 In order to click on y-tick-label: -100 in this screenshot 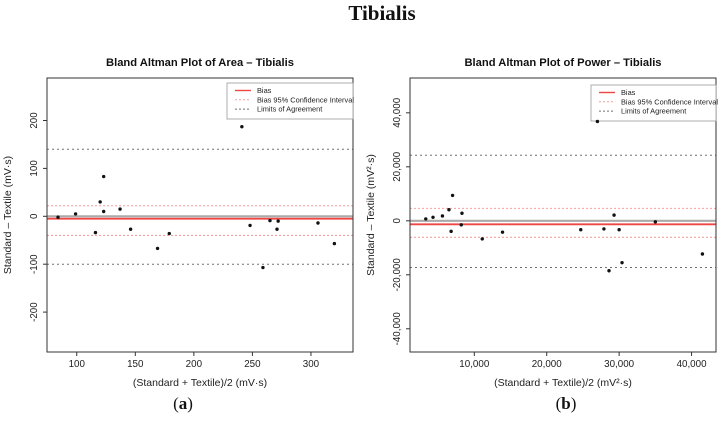, I will do `click(34, 264)`.